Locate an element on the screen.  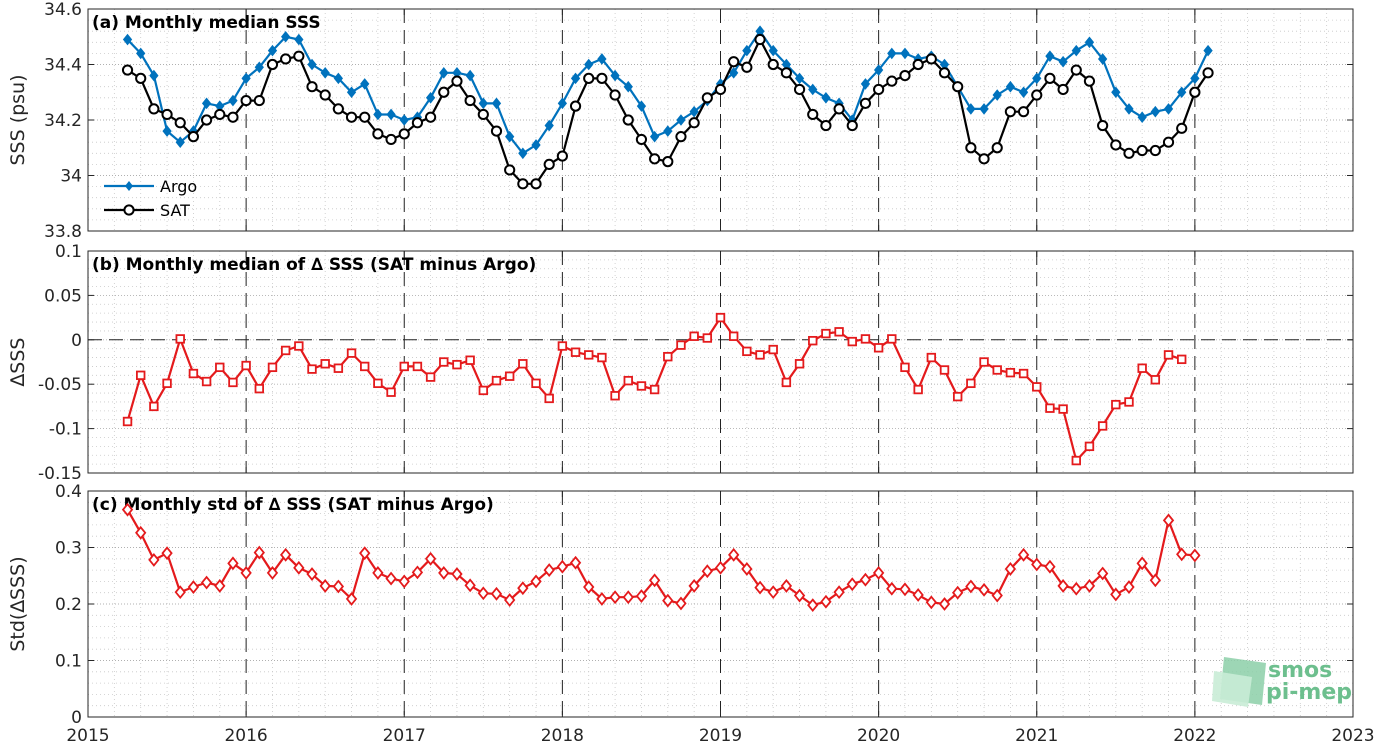
y-tick-label: -0.1 is located at coordinates (65, 430).